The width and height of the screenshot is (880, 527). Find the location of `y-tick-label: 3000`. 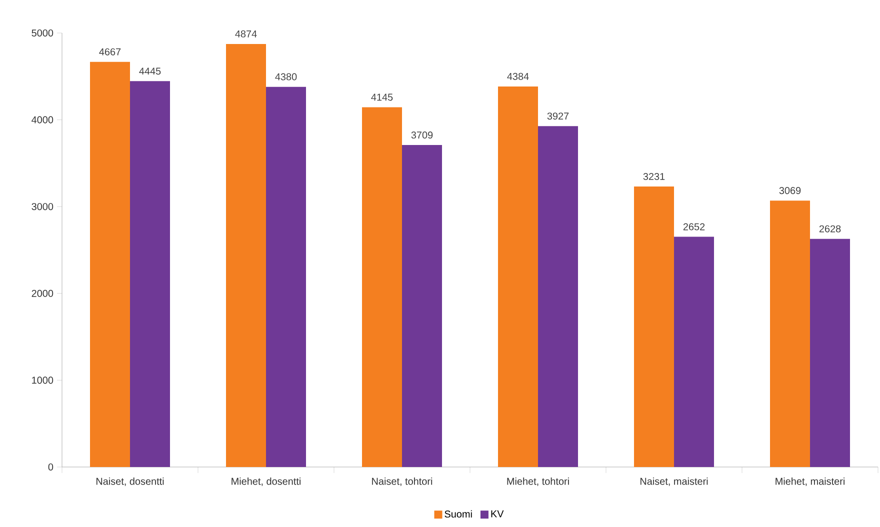

y-tick-label: 3000 is located at coordinates (43, 206).